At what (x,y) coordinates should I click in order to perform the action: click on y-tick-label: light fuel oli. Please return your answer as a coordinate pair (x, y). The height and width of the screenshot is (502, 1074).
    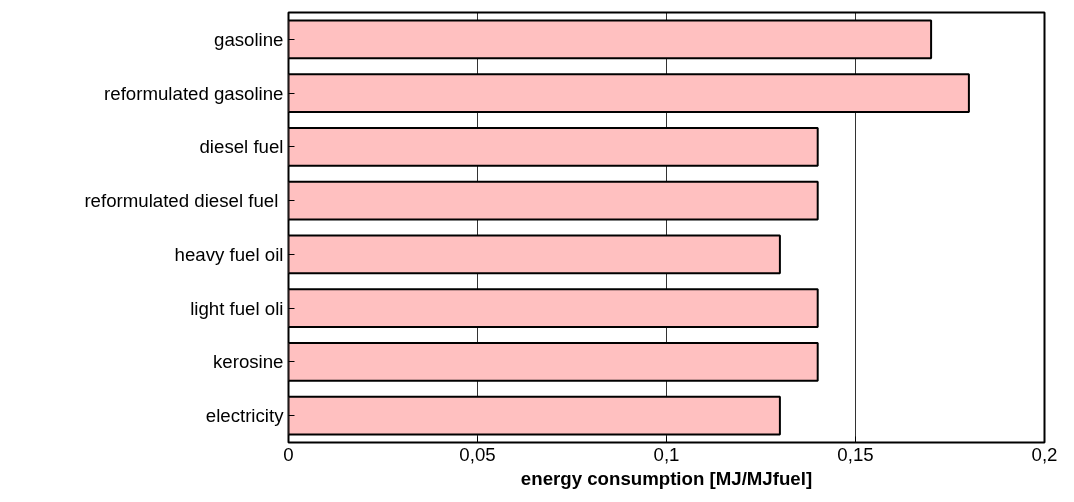
    Looking at the image, I should click on (237, 308).